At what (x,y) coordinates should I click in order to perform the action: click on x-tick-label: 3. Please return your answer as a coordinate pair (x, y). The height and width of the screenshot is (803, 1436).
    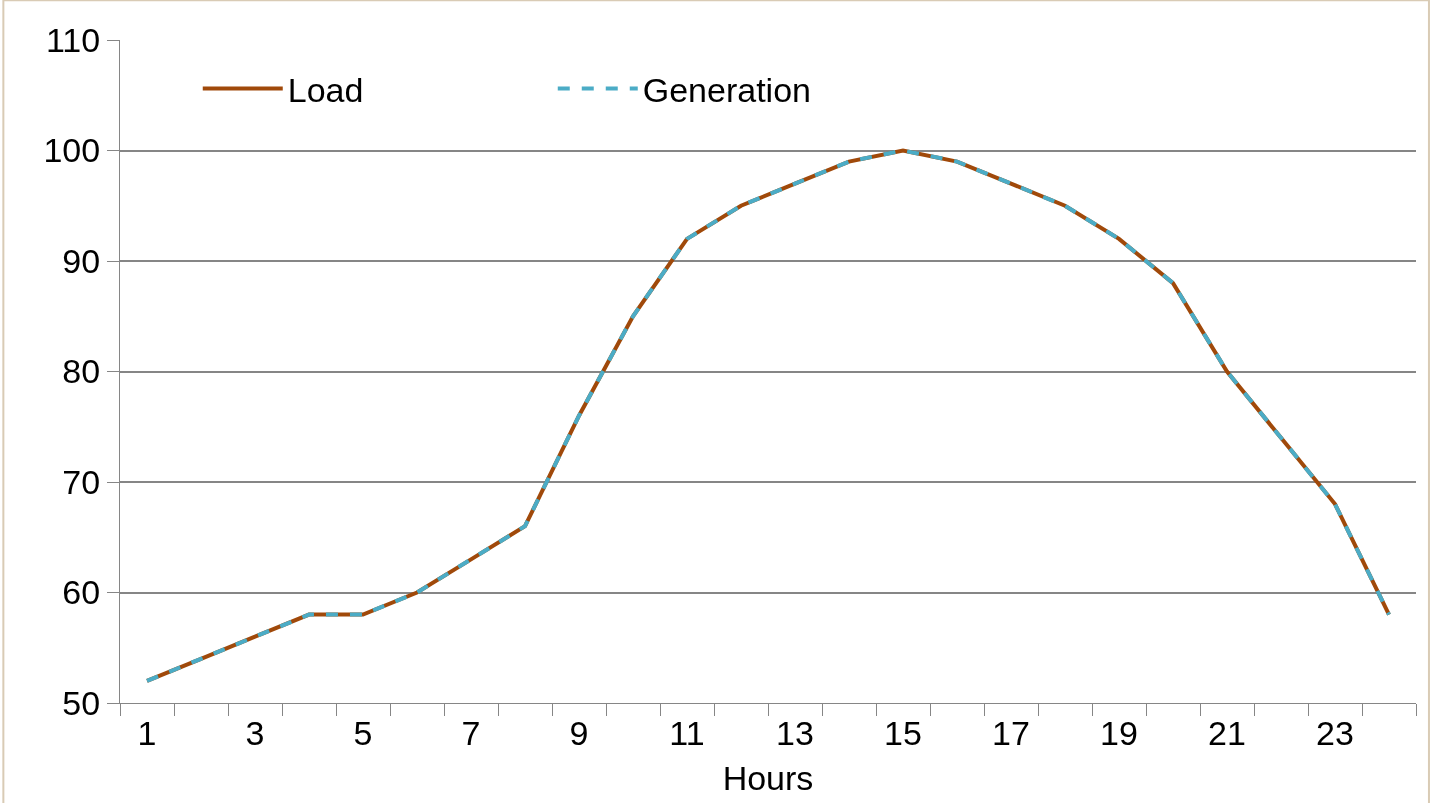
    Looking at the image, I should click on (255, 732).